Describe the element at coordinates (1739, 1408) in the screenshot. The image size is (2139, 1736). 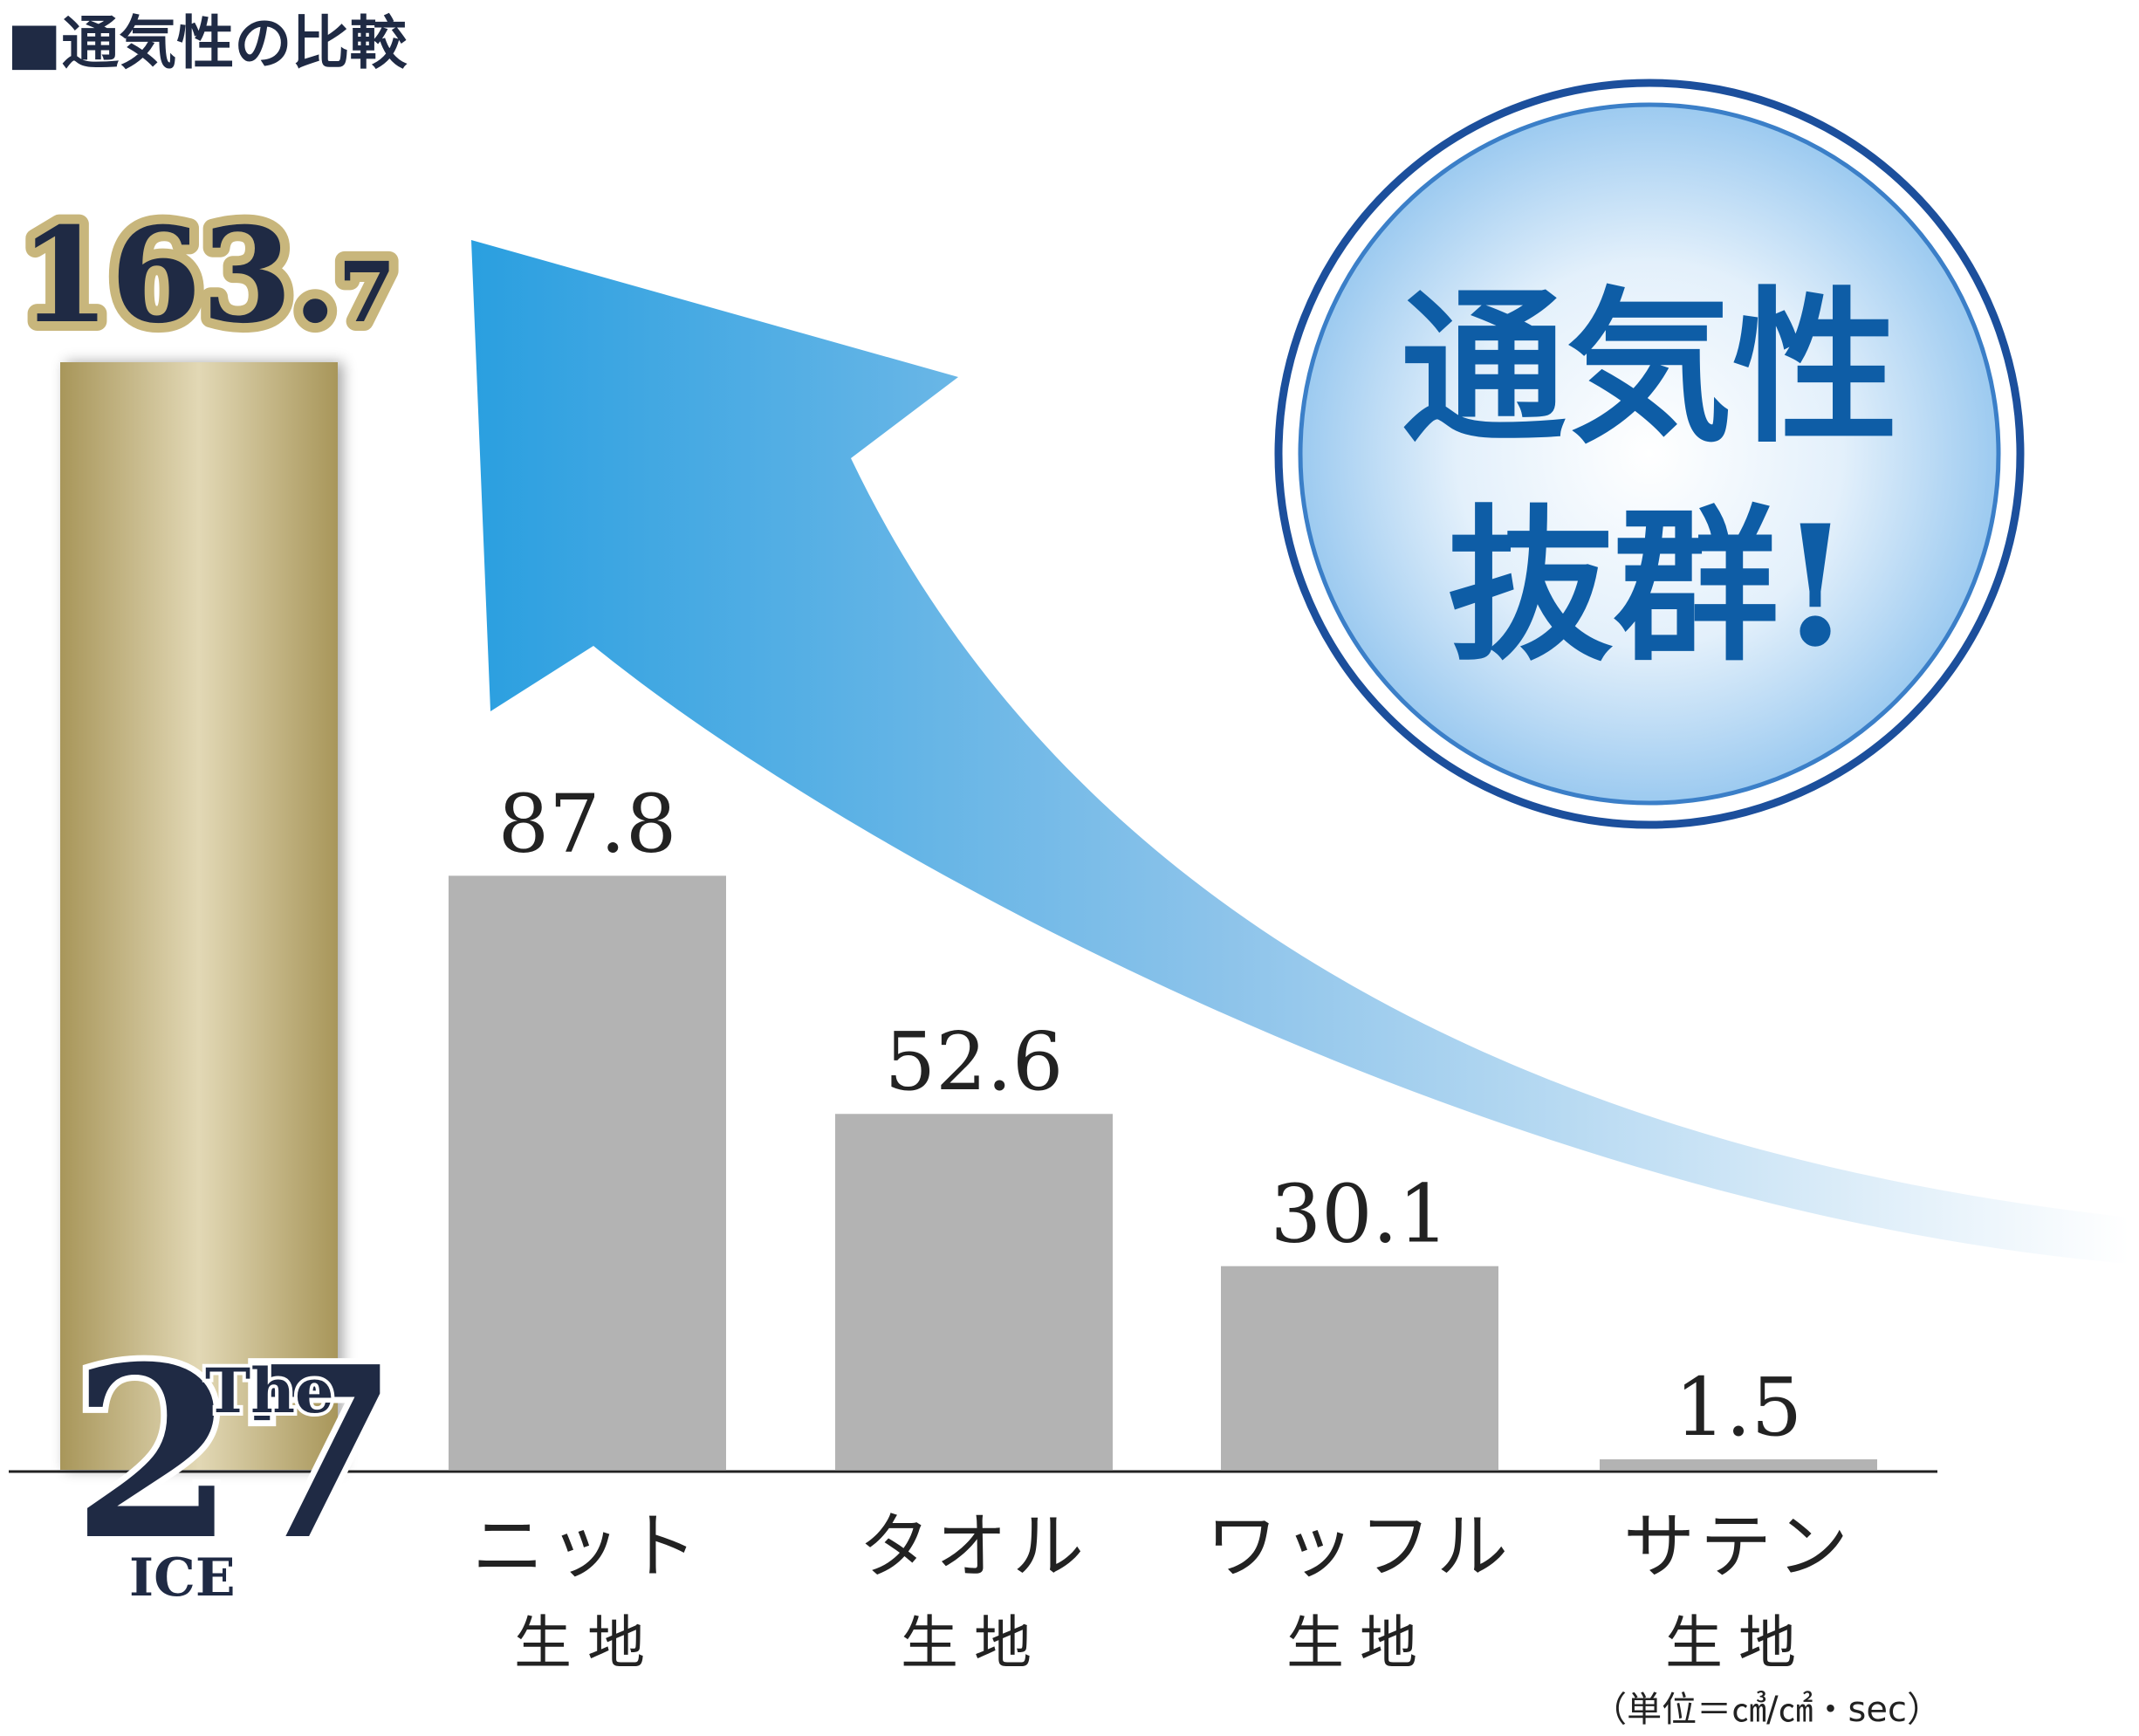
I see `data-label: 1.5` at that location.